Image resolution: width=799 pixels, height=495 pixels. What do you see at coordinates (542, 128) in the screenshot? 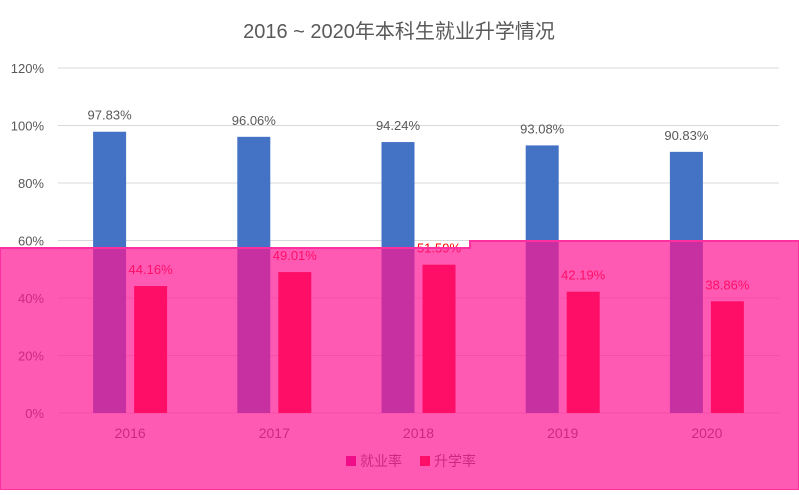
I see `data-label: 93.08%` at bounding box center [542, 128].